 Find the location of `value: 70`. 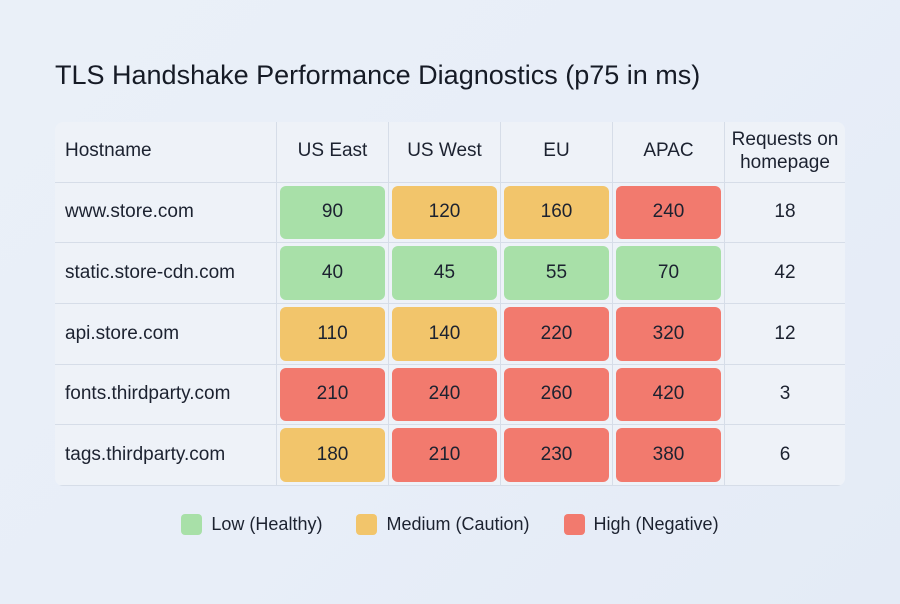

value: 70 is located at coordinates (668, 273).